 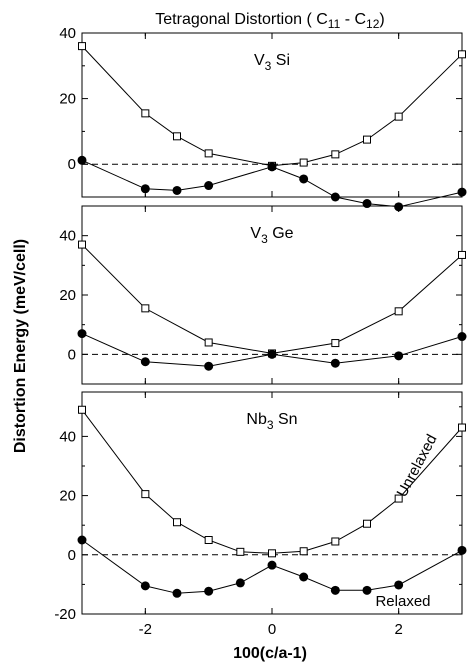 I want to click on panel-label: Nb3 Sn, so click(x=271, y=421).